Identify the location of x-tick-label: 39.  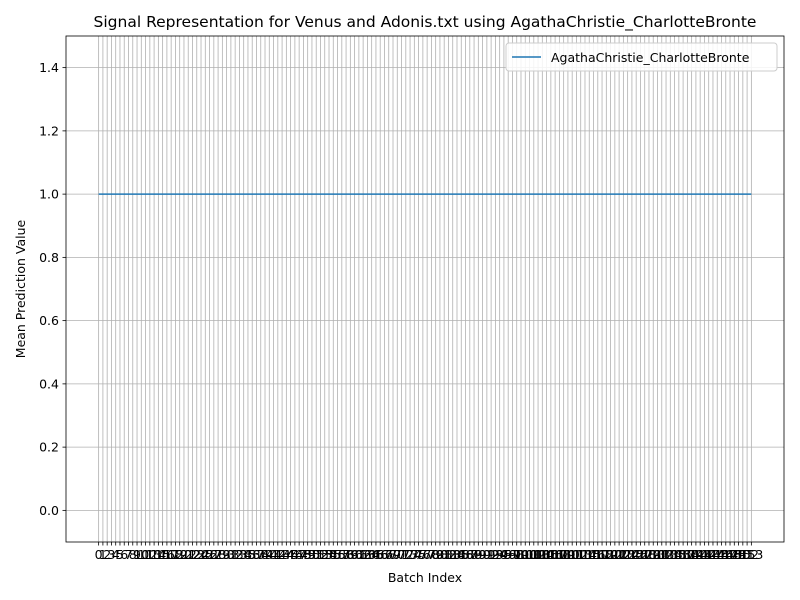
(265, 554).